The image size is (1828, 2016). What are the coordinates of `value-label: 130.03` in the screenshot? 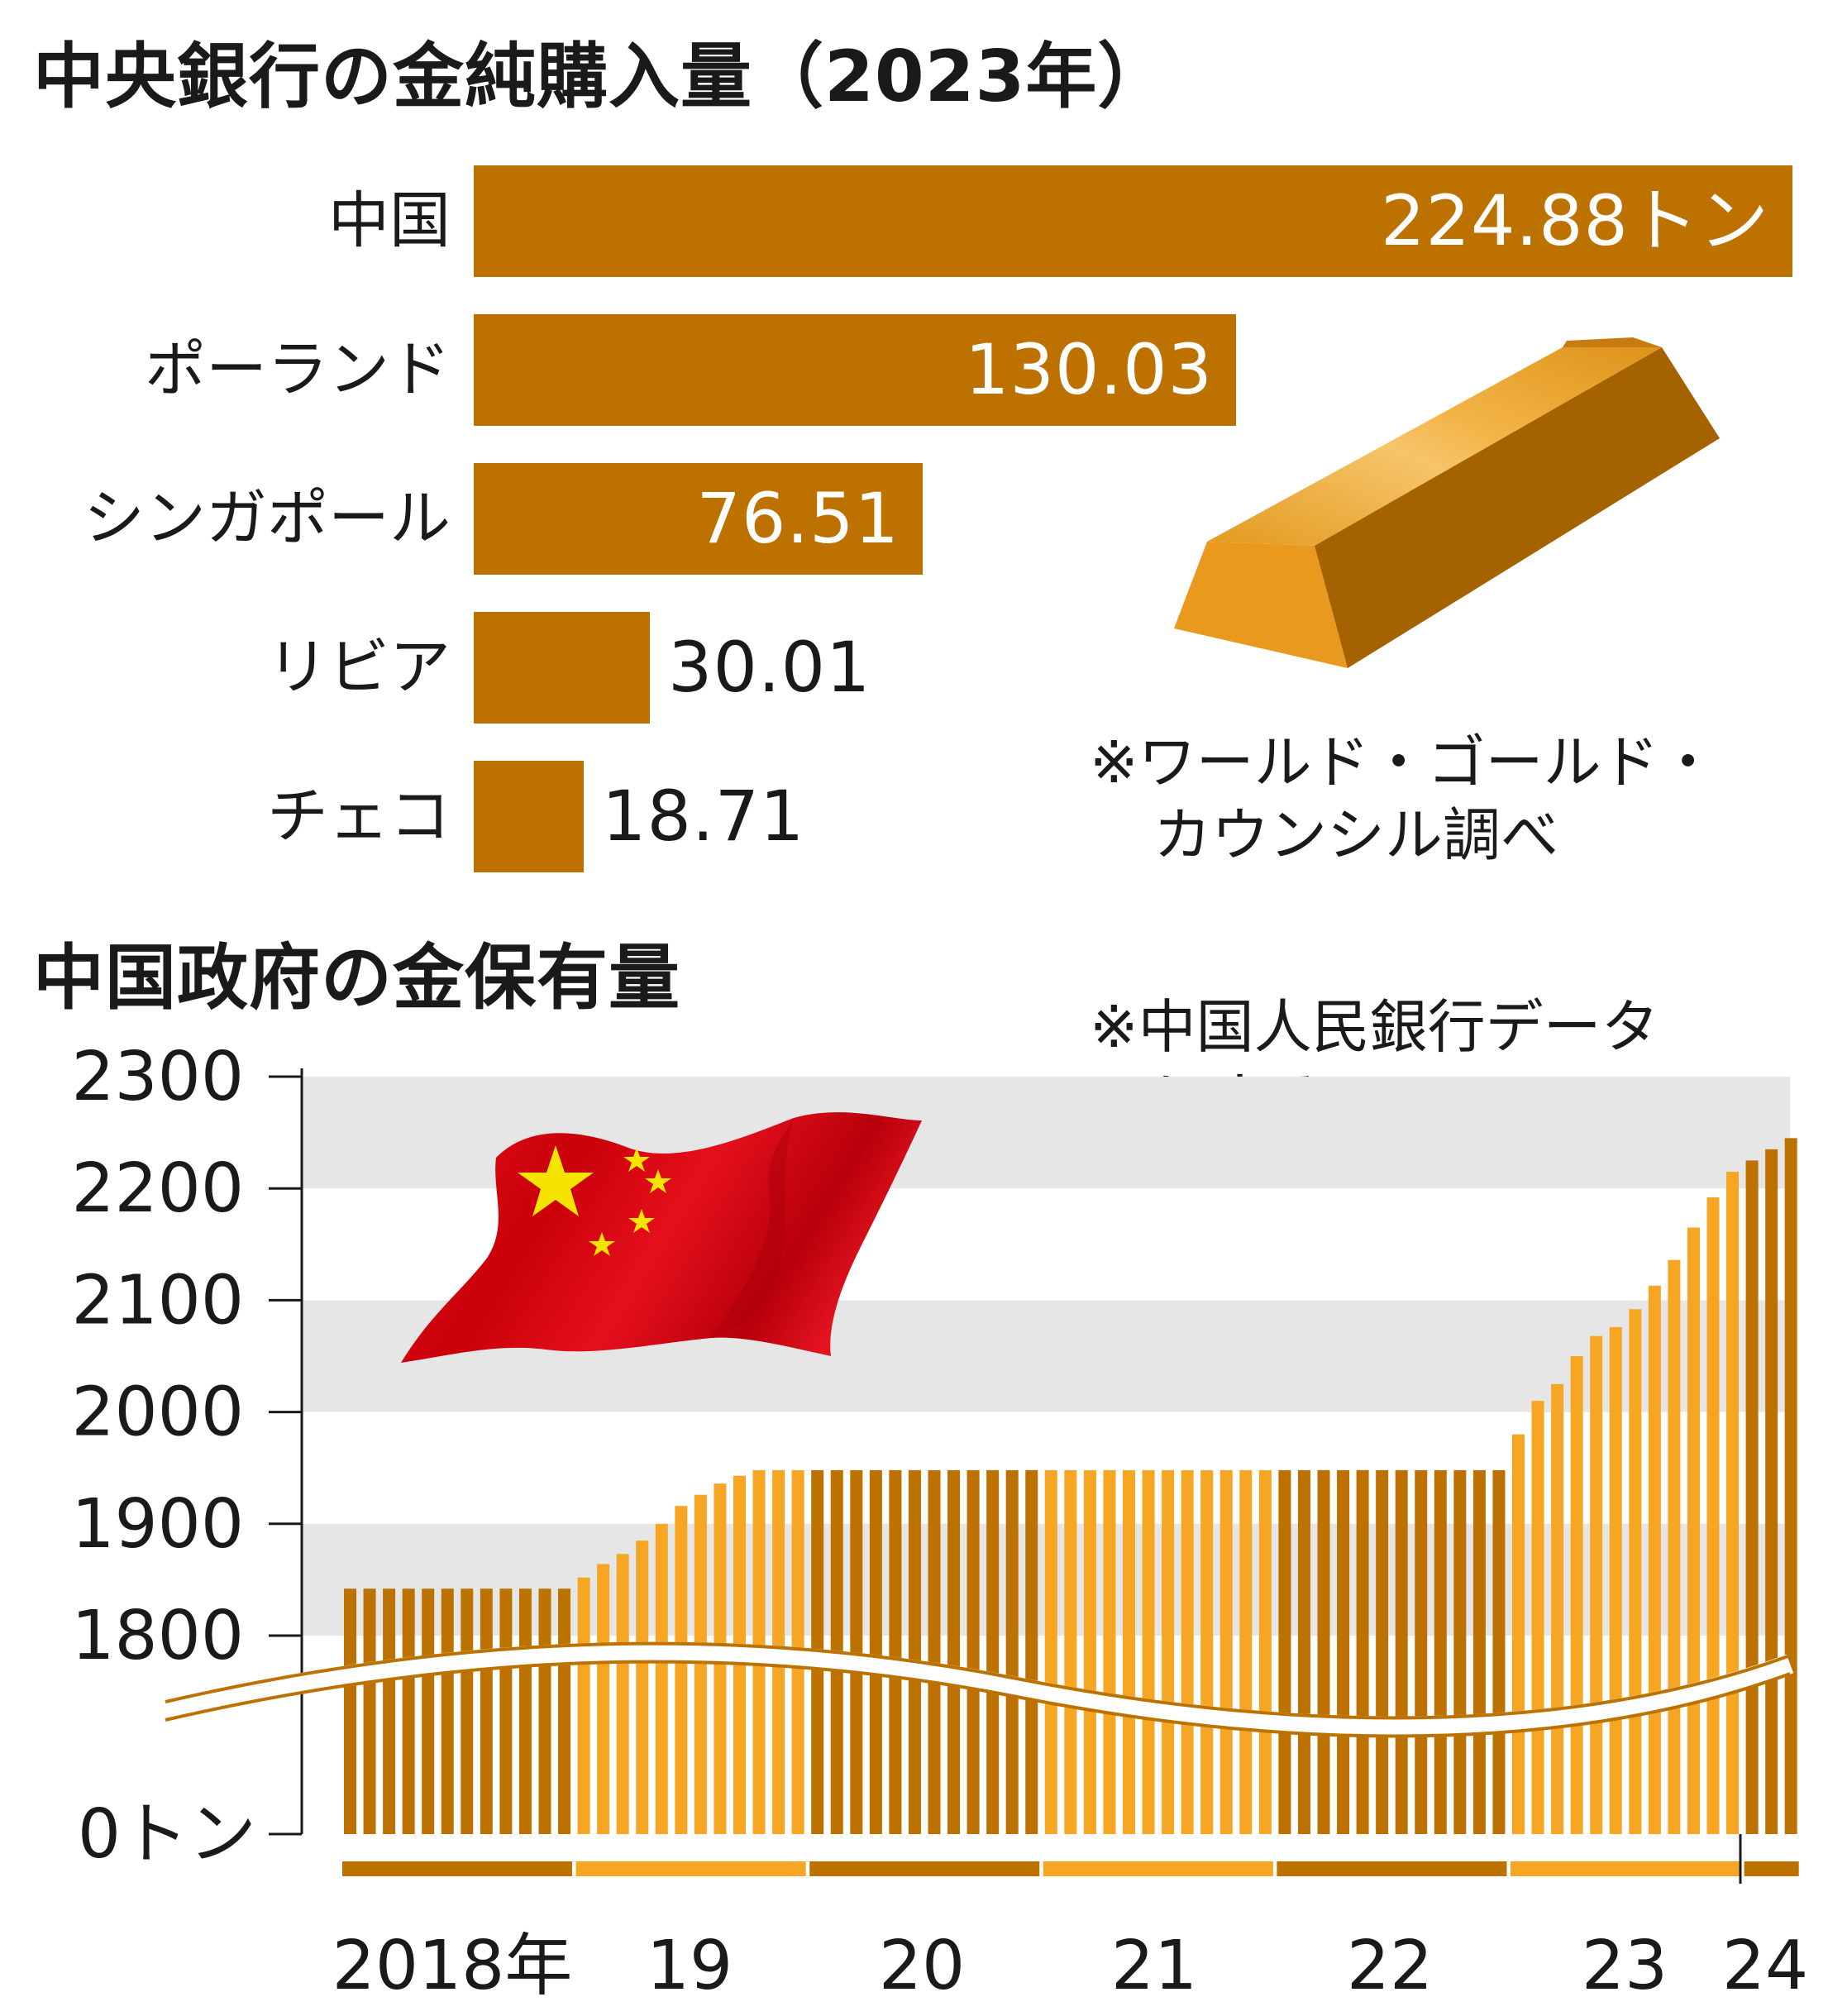 It's located at (1089, 369).